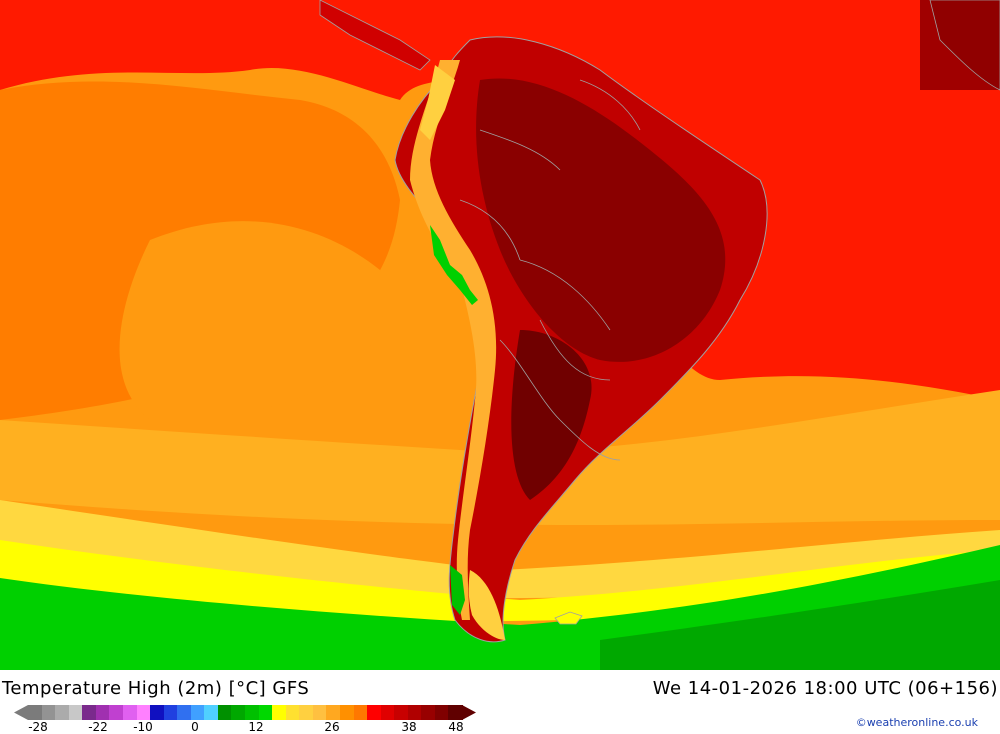 The image size is (1000, 734). I want to click on patagonia-green, so click(457, 590).